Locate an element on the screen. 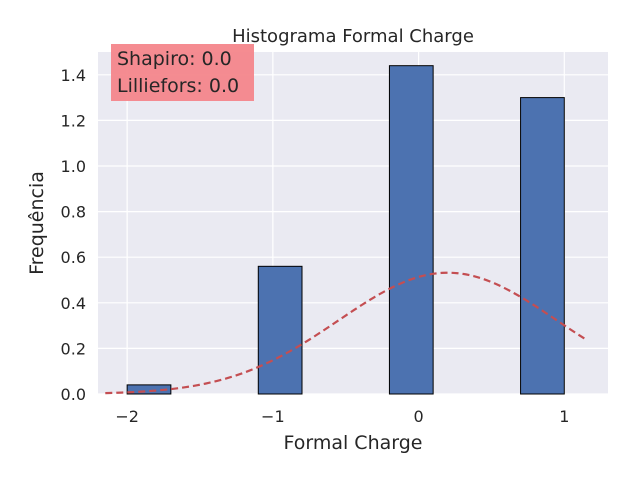  x-tick-label-2: 0 is located at coordinates (418, 416).